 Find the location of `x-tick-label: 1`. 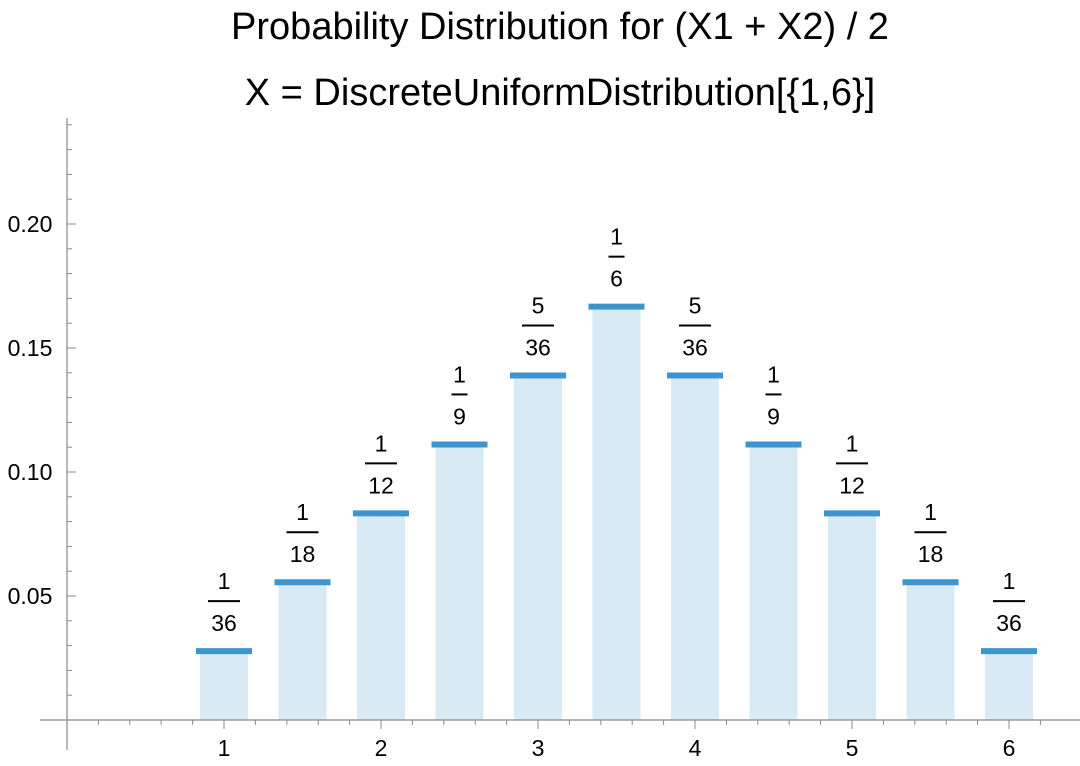

x-tick-label: 1 is located at coordinates (224, 748).